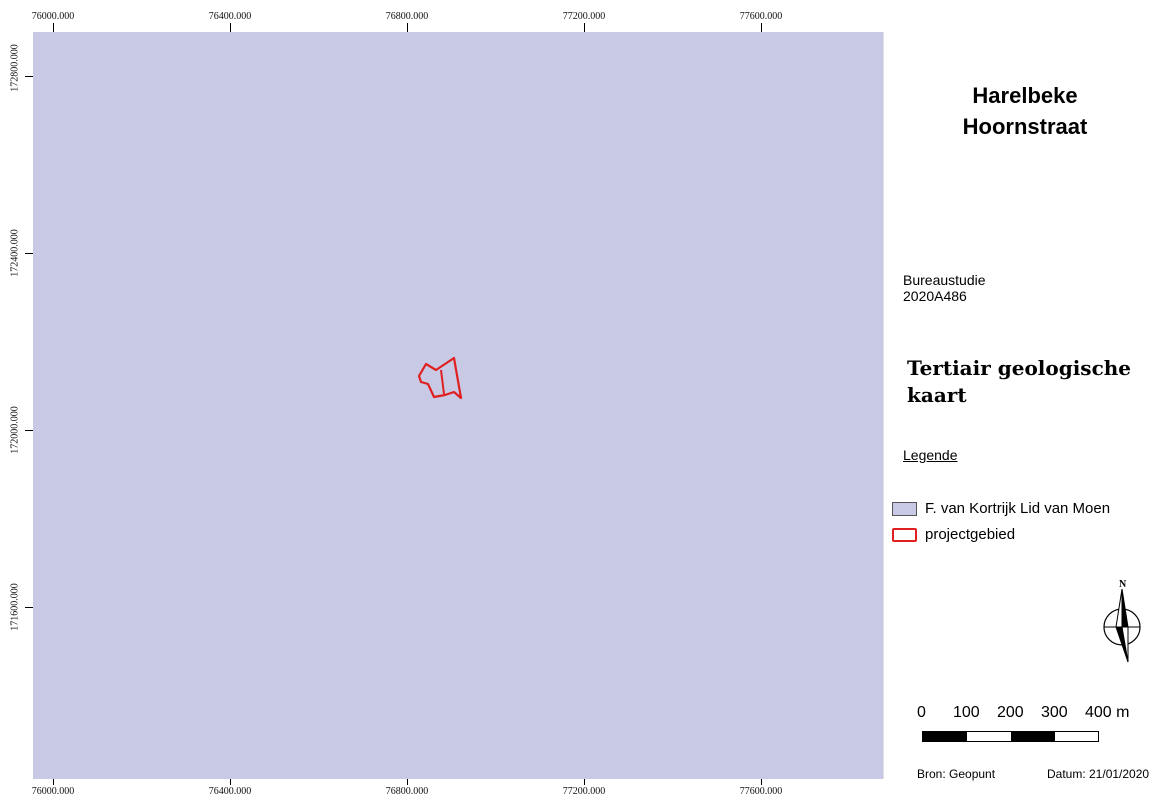 This screenshot has width=1159, height=802. I want to click on project-area-outline, so click(440, 378).